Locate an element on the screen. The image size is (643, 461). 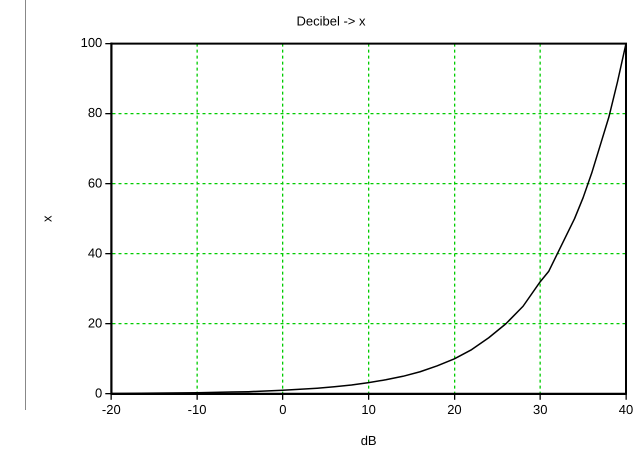
y-tick-label: 80 is located at coordinates (95, 112).